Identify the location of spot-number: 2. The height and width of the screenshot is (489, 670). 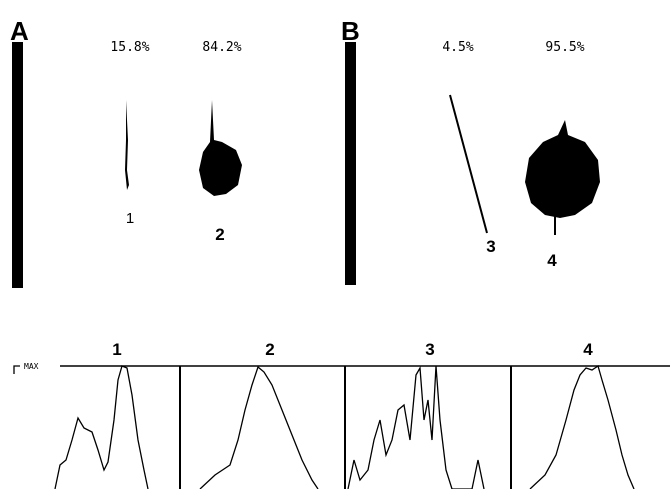
(219, 234).